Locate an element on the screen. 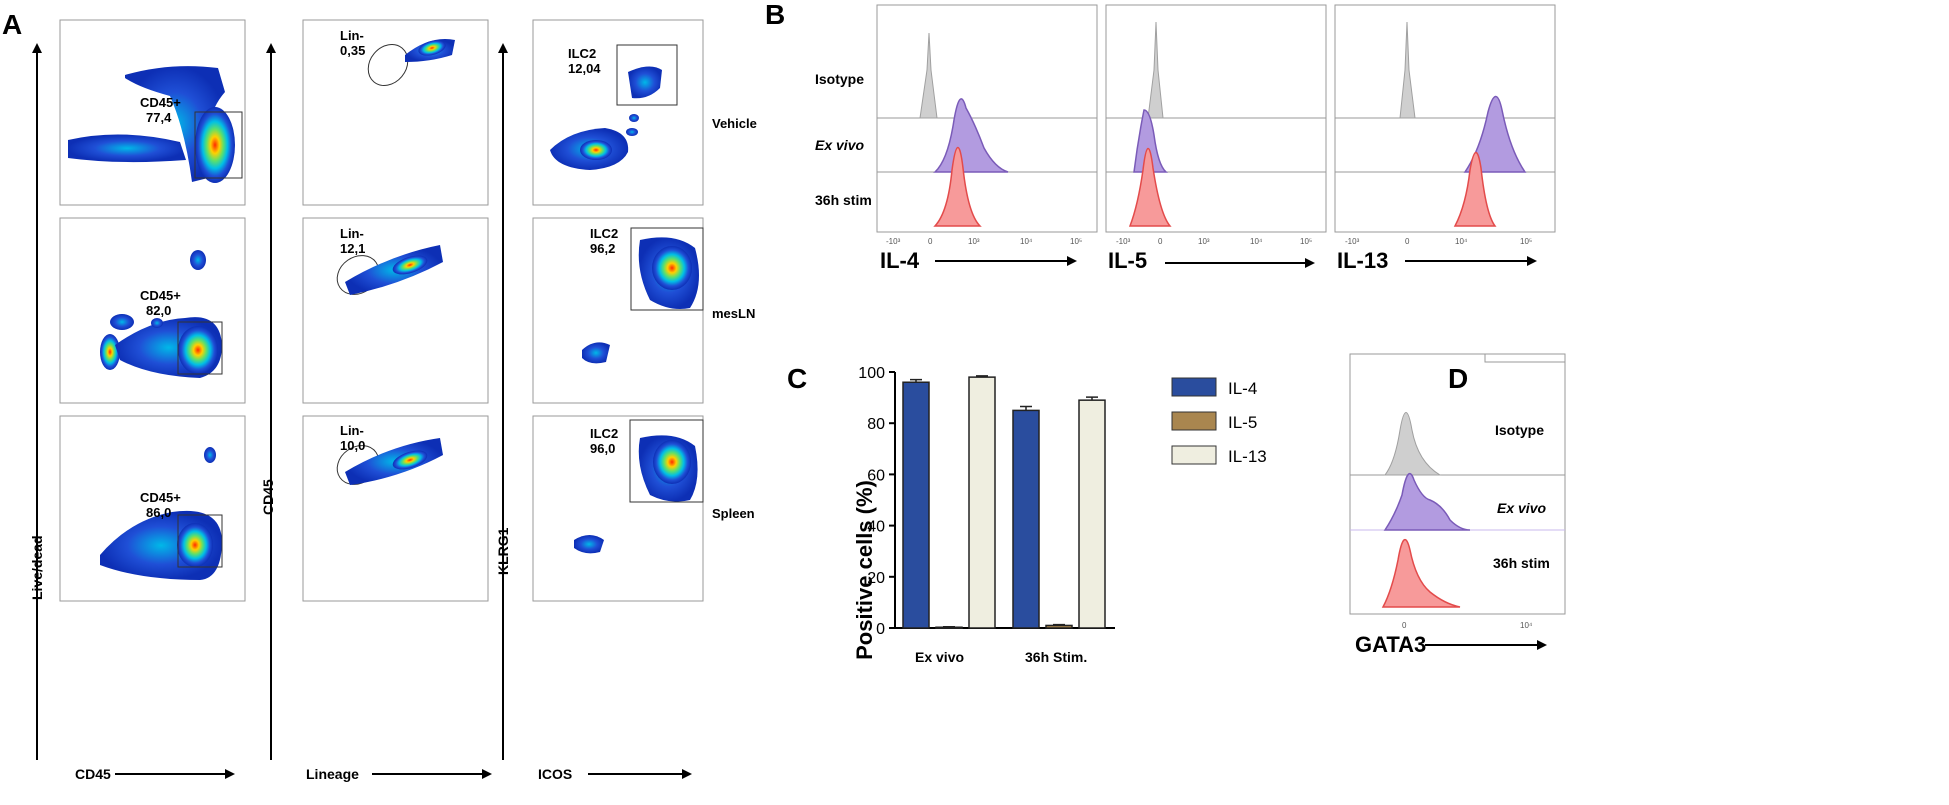 Image resolution: width=1949 pixels, height=805 pixels. xlabel-il4: IL-4 is located at coordinates (900, 260).